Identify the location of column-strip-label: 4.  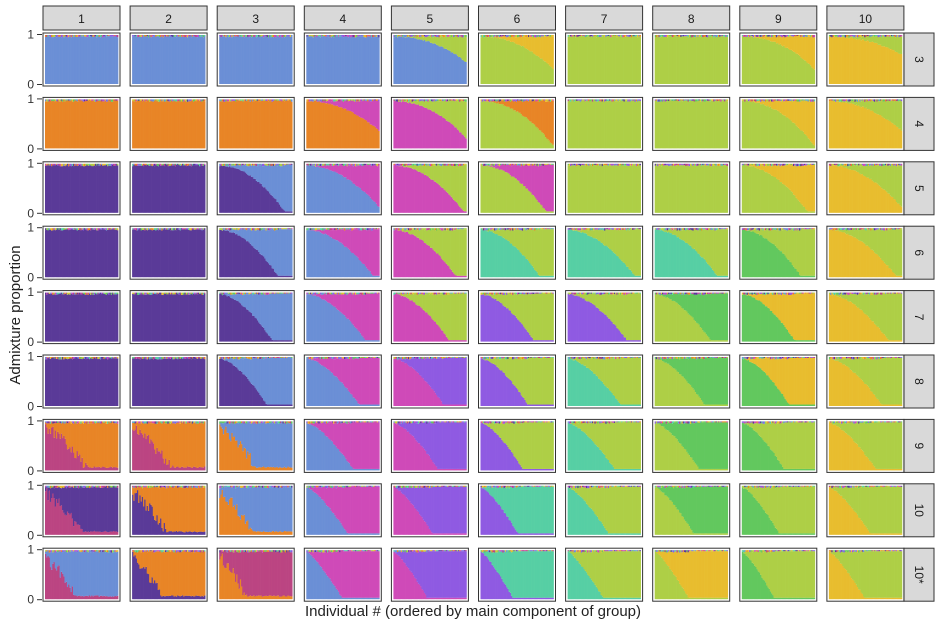
(342, 19).